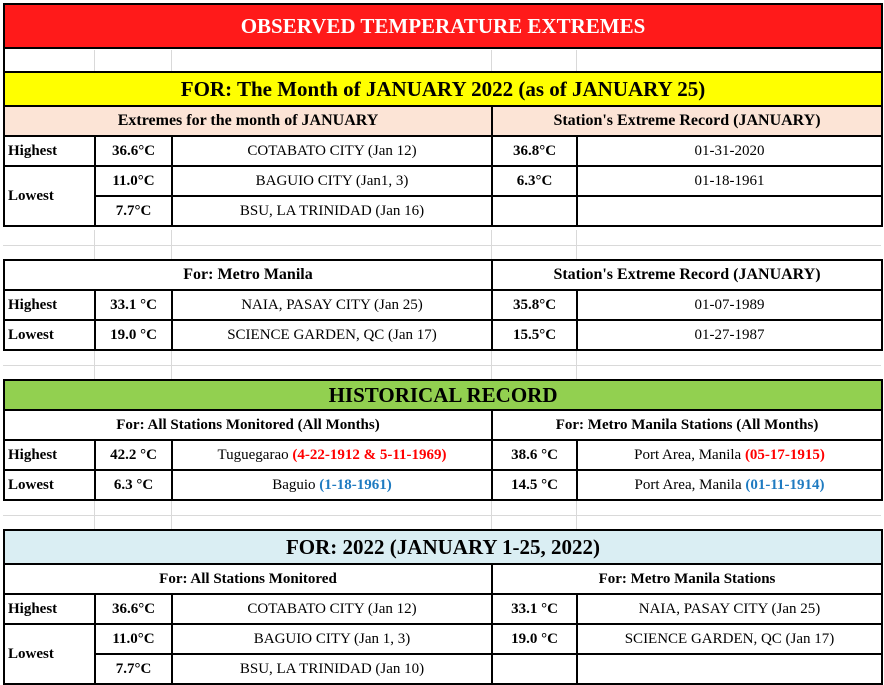 Image resolution: width=884 pixels, height=685 pixels. Describe the element at coordinates (534, 181) in the screenshot. I see `record-temp: 6.3°C` at that location.